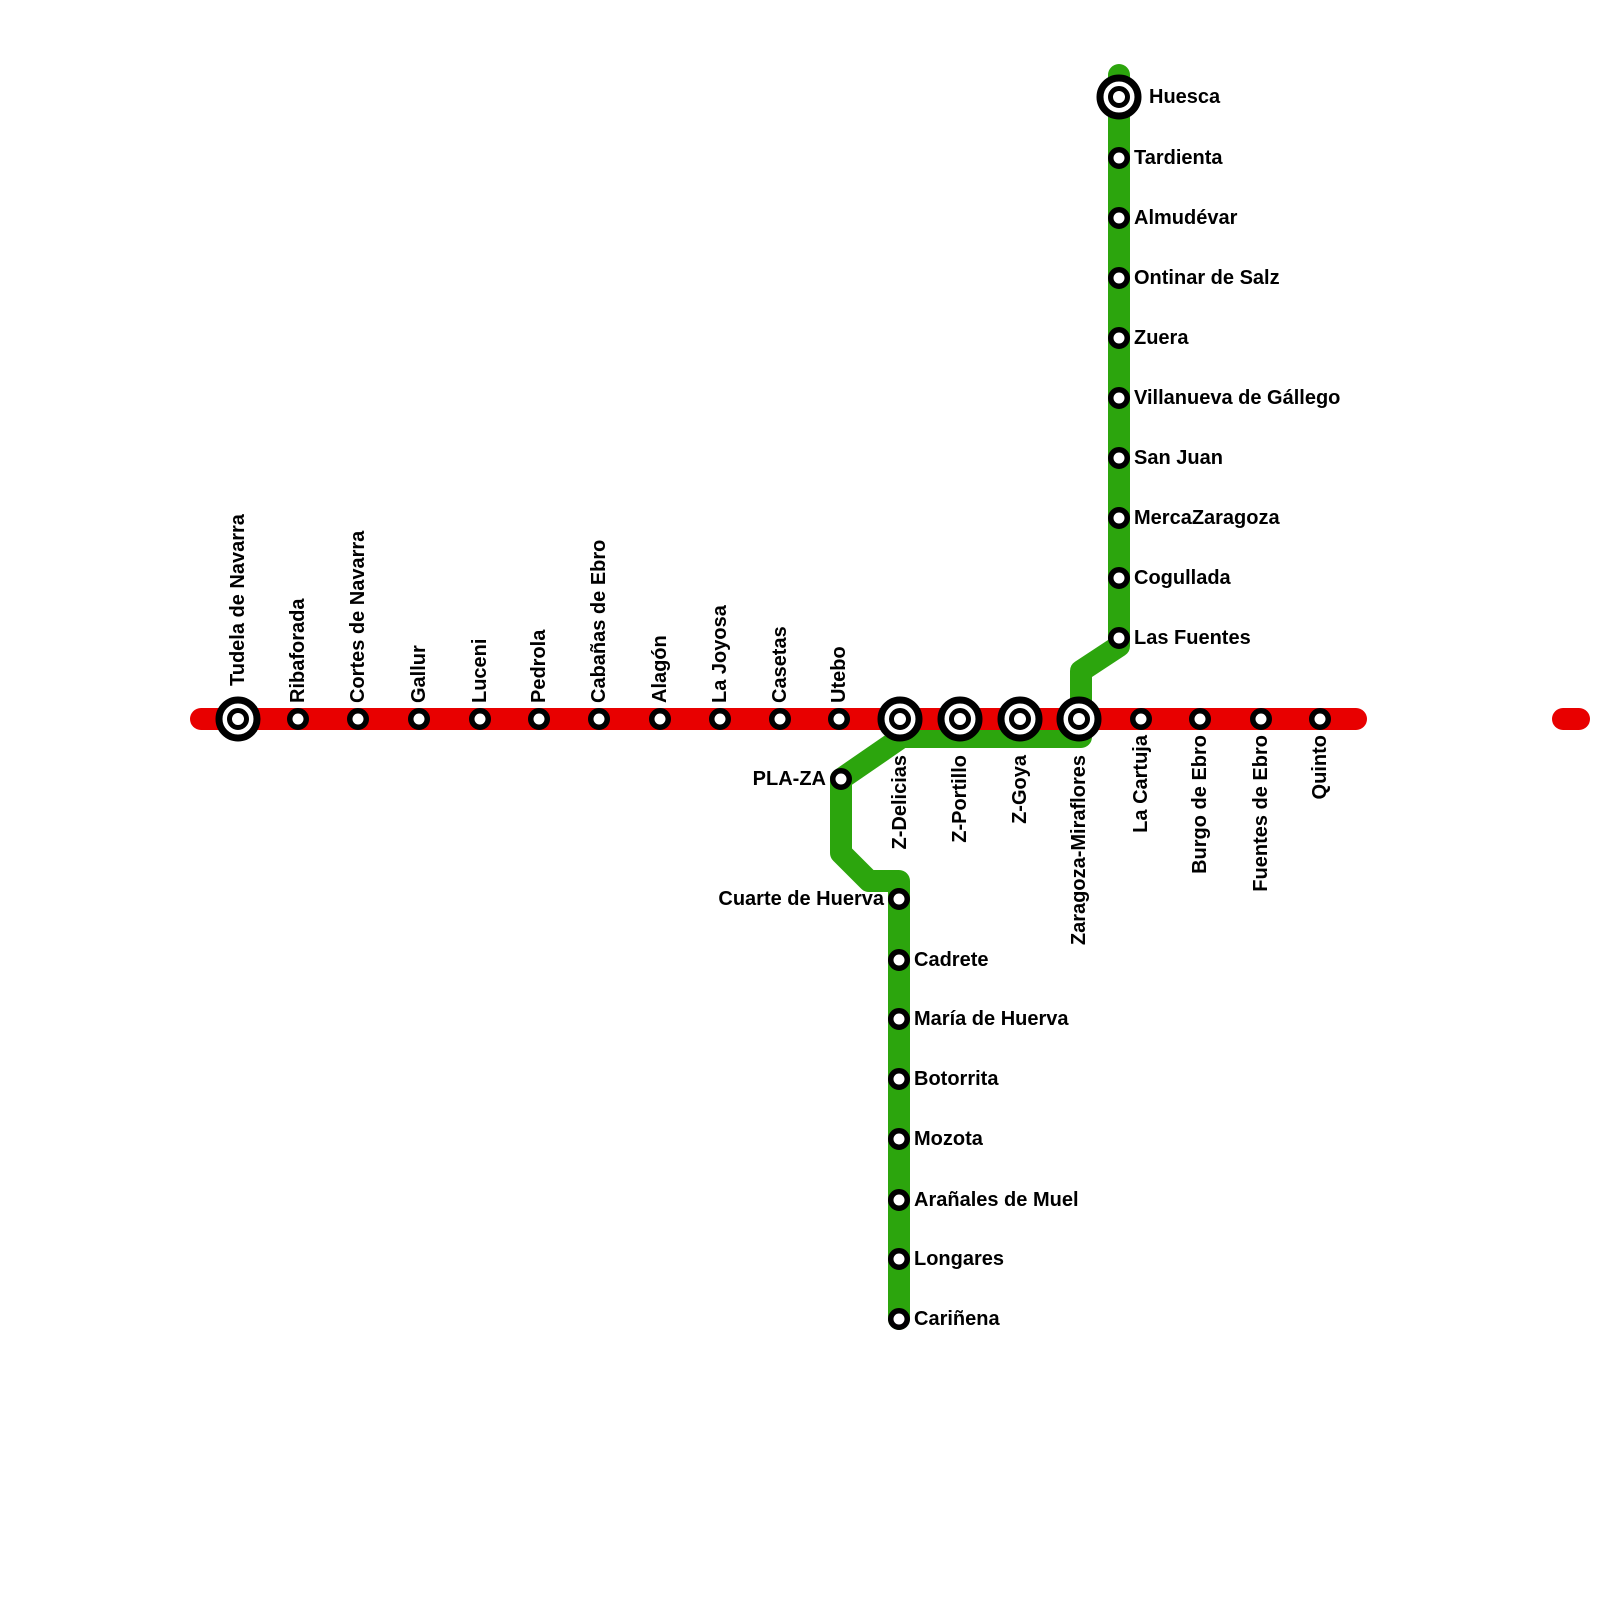  What do you see at coordinates (599, 621) in the screenshot?
I see `station-label-cabanas-de-ebro: Cabañas de Ebro` at bounding box center [599, 621].